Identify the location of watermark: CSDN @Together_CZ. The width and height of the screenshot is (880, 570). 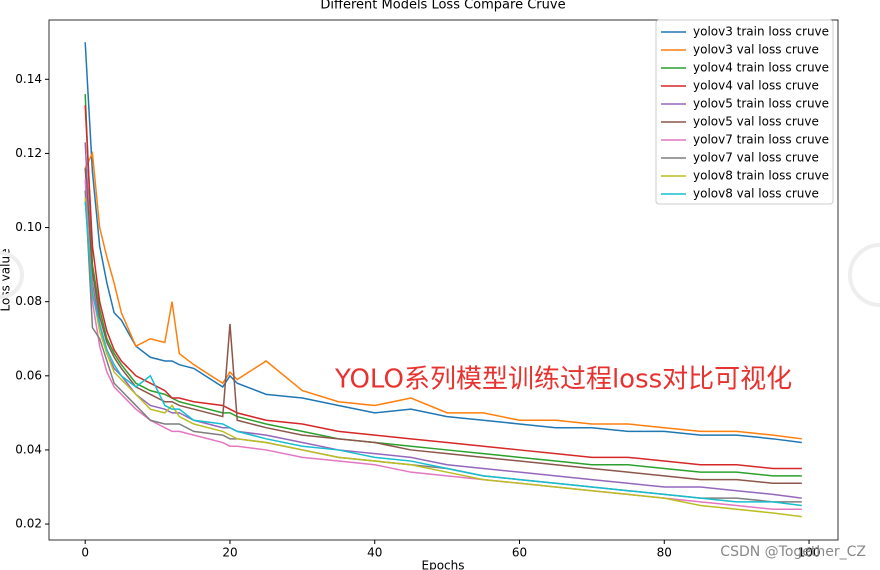
(793, 552).